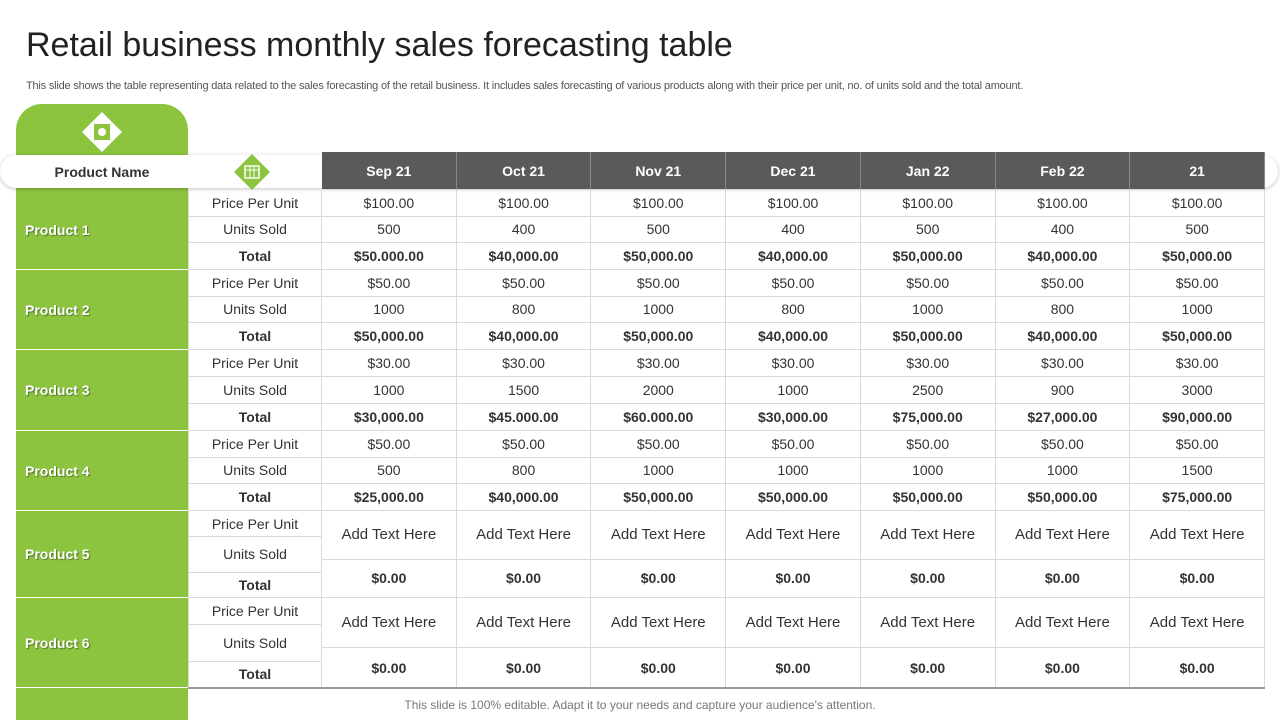 The width and height of the screenshot is (1280, 720). I want to click on green-panel, so click(102, 412).